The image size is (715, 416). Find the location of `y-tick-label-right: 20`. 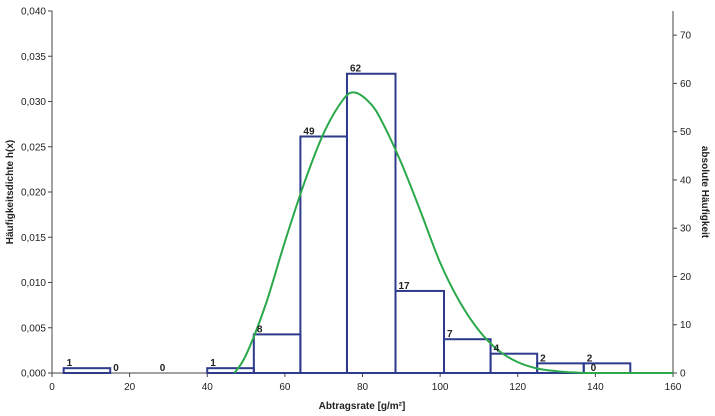

y-tick-label-right: 20 is located at coordinates (686, 277).